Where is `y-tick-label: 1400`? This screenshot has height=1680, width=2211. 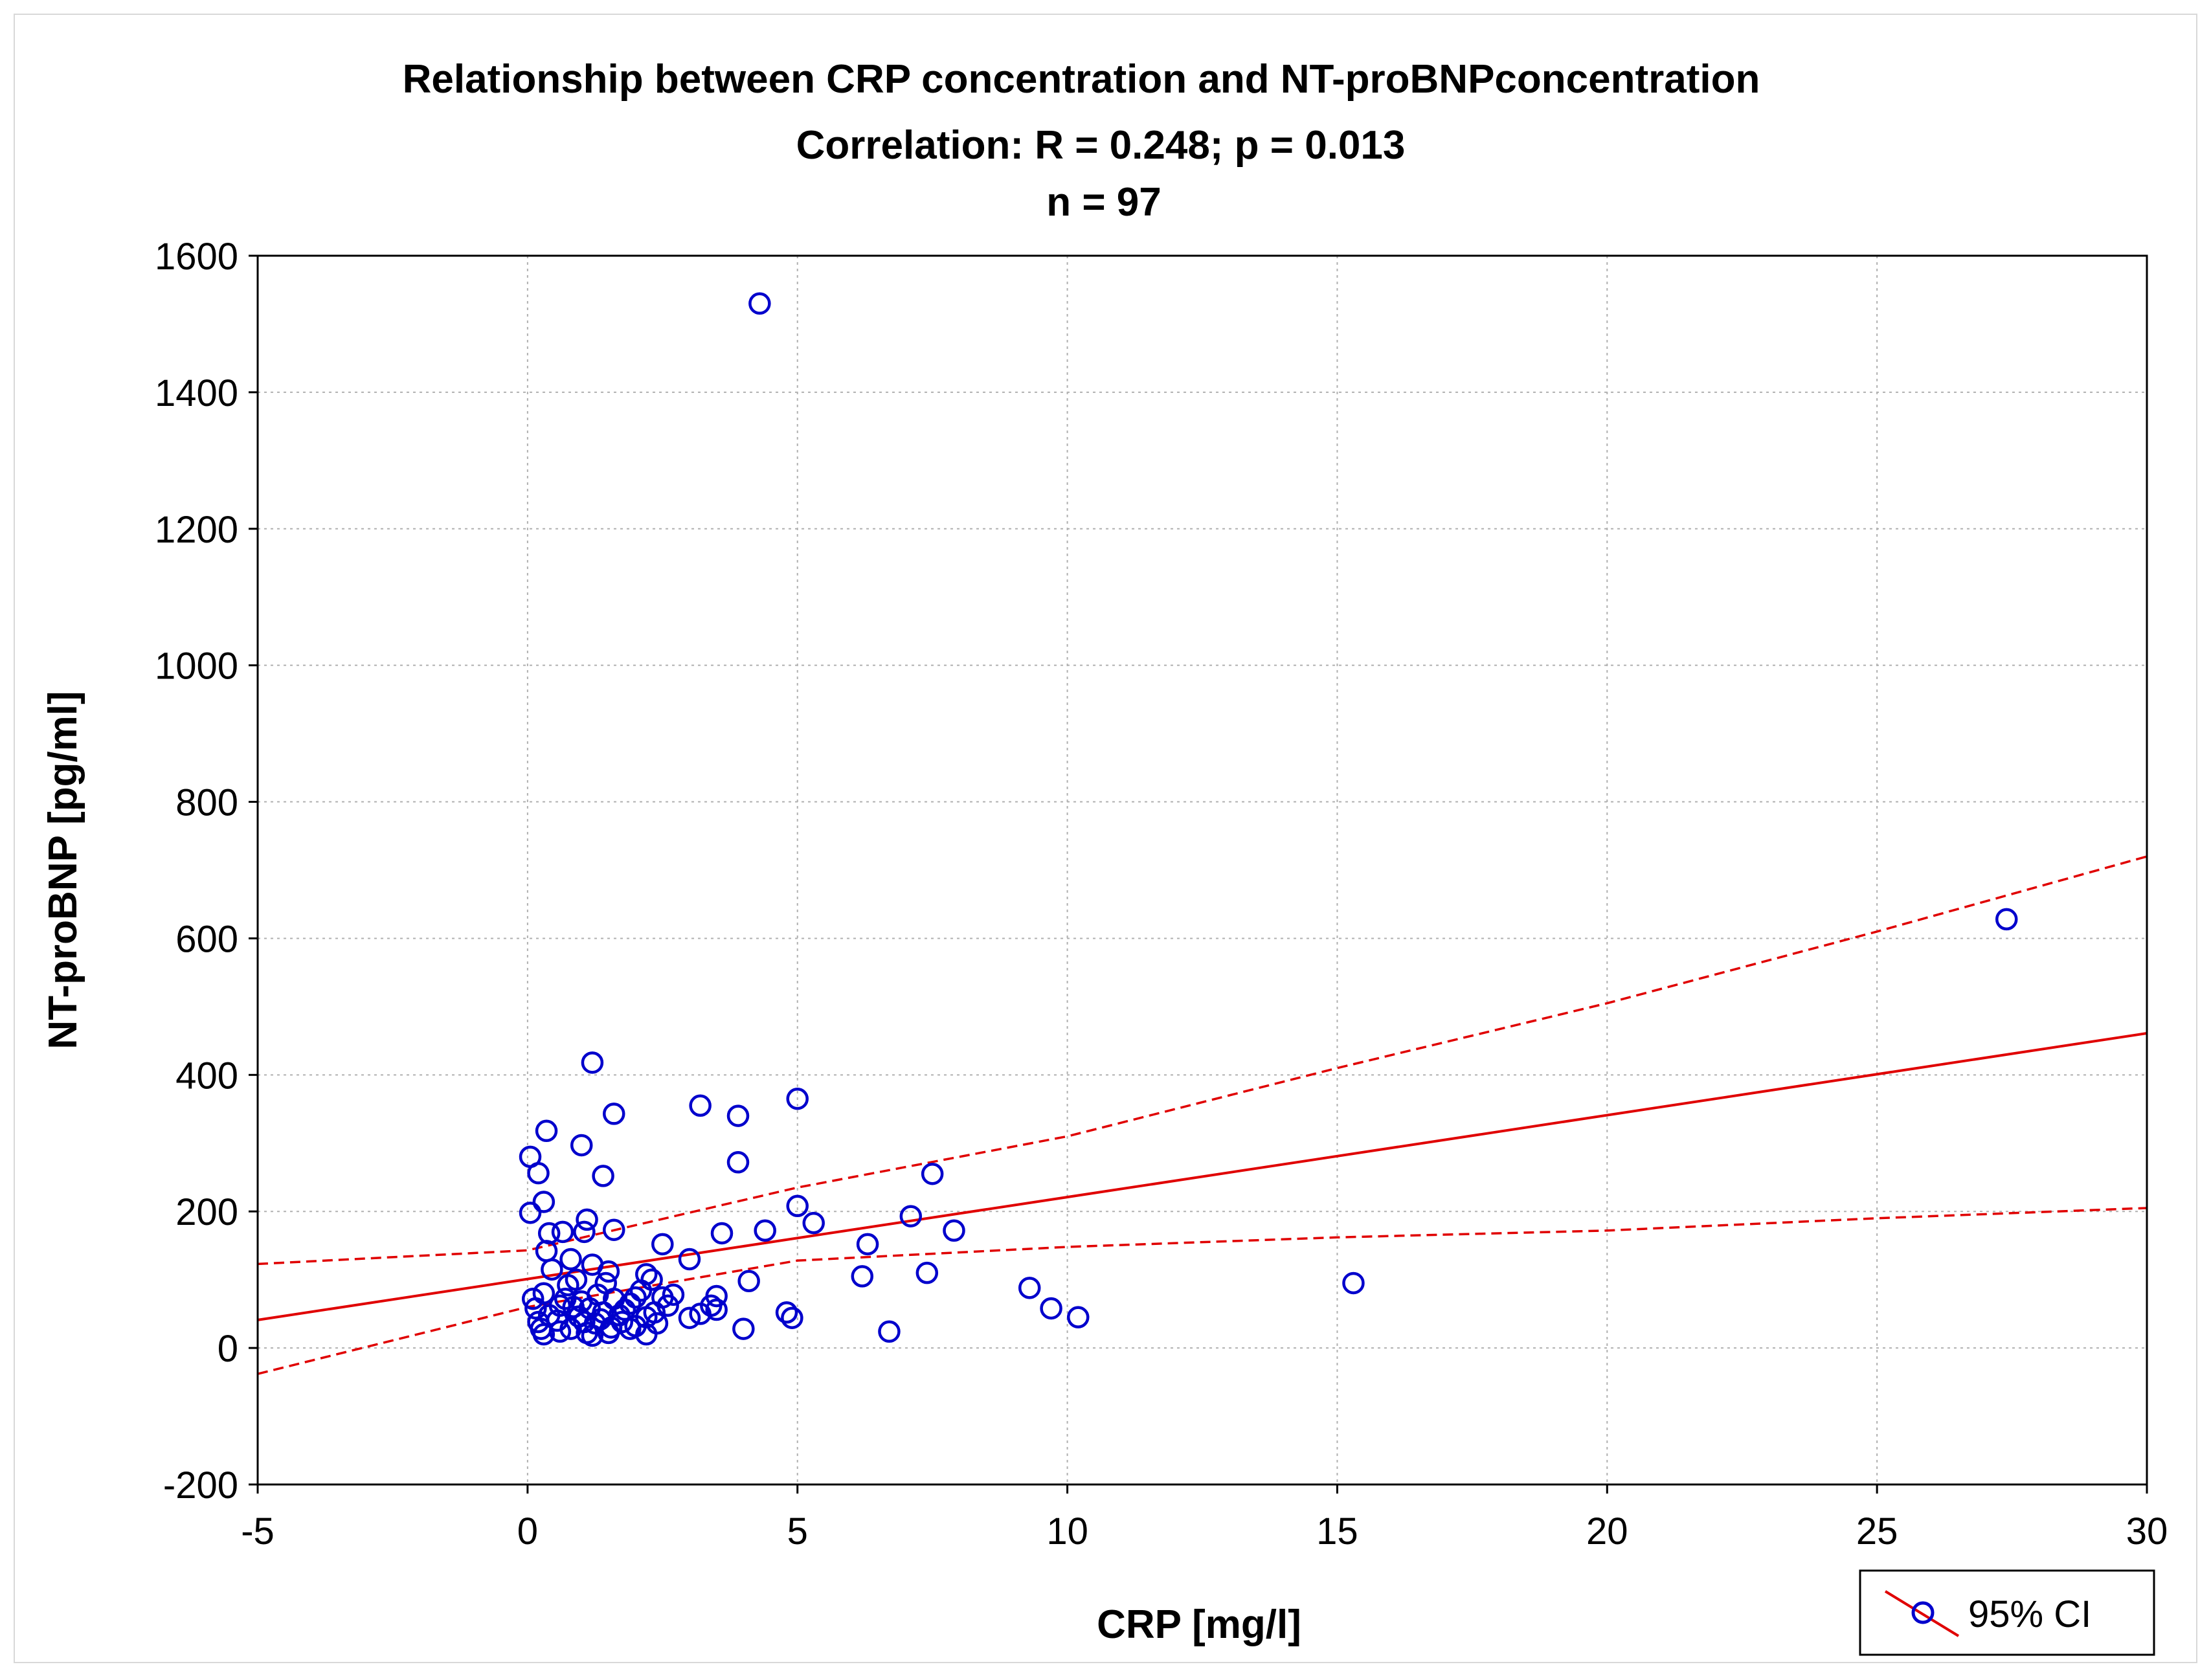 y-tick-label: 1400 is located at coordinates (196, 393).